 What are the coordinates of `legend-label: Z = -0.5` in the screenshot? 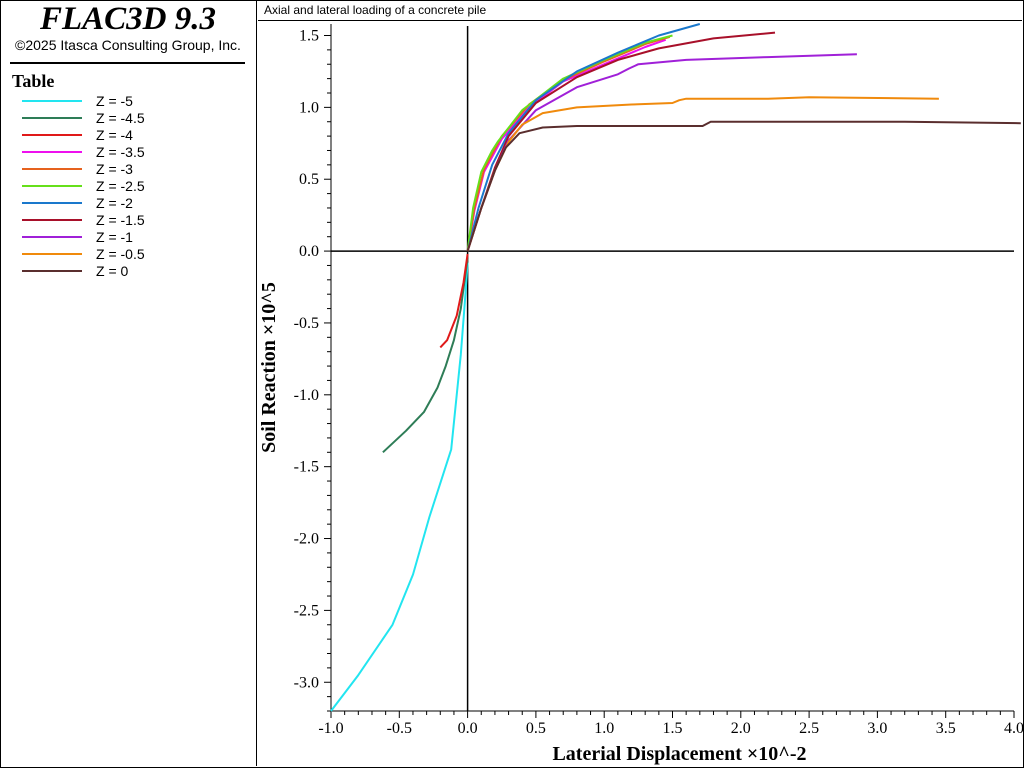 It's located at (120, 253).